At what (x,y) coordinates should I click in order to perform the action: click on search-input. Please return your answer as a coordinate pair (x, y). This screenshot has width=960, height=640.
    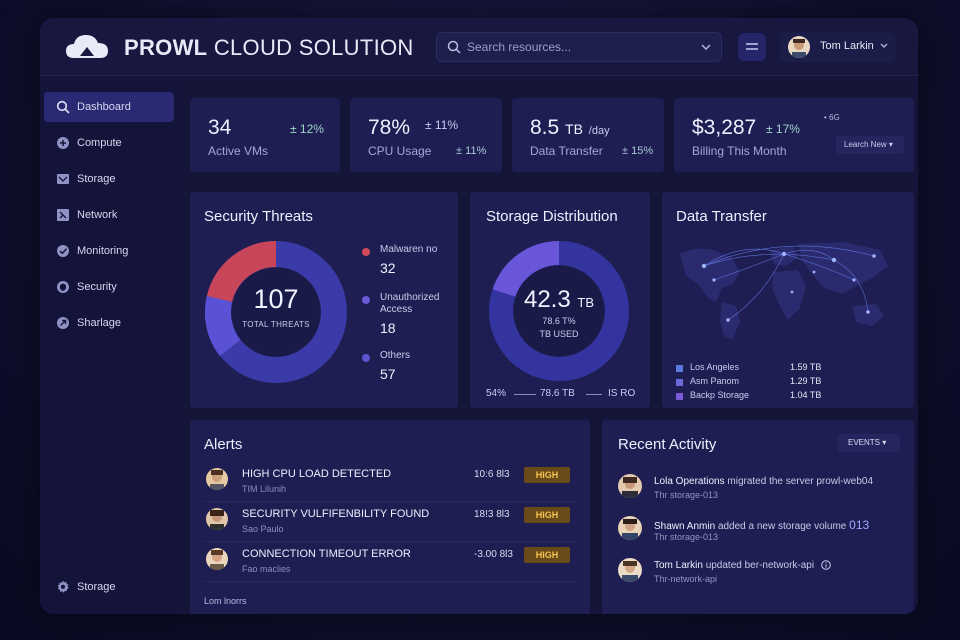
    Looking at the image, I should click on (577, 47).